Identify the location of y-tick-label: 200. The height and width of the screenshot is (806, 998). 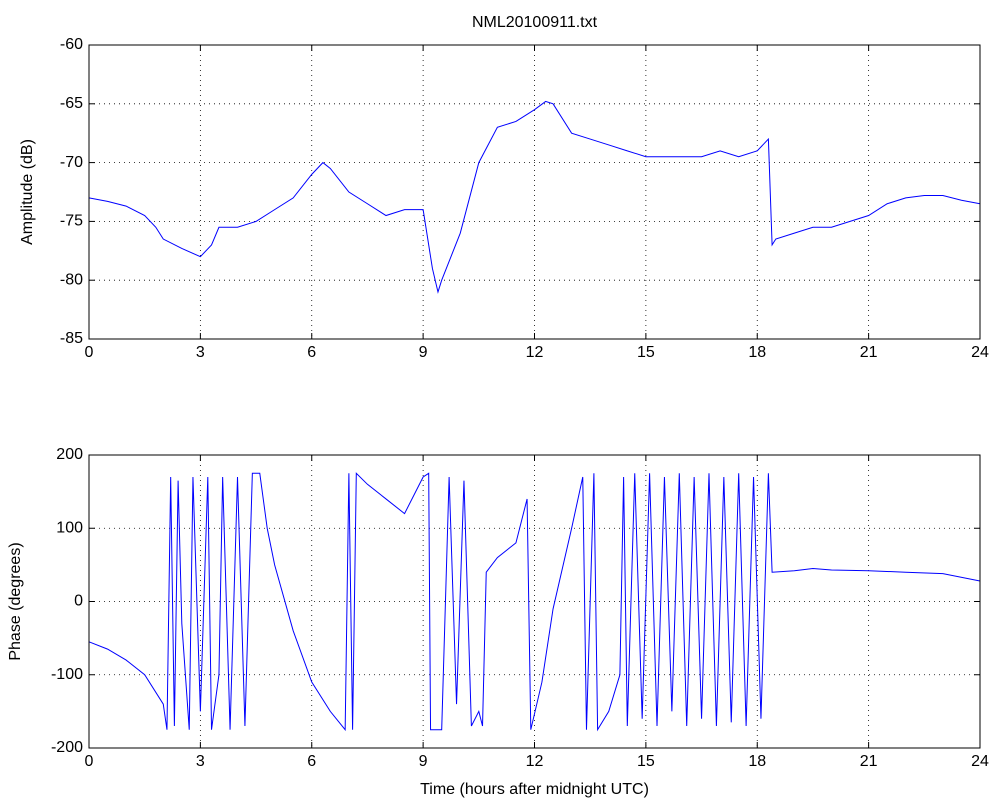
(69, 454).